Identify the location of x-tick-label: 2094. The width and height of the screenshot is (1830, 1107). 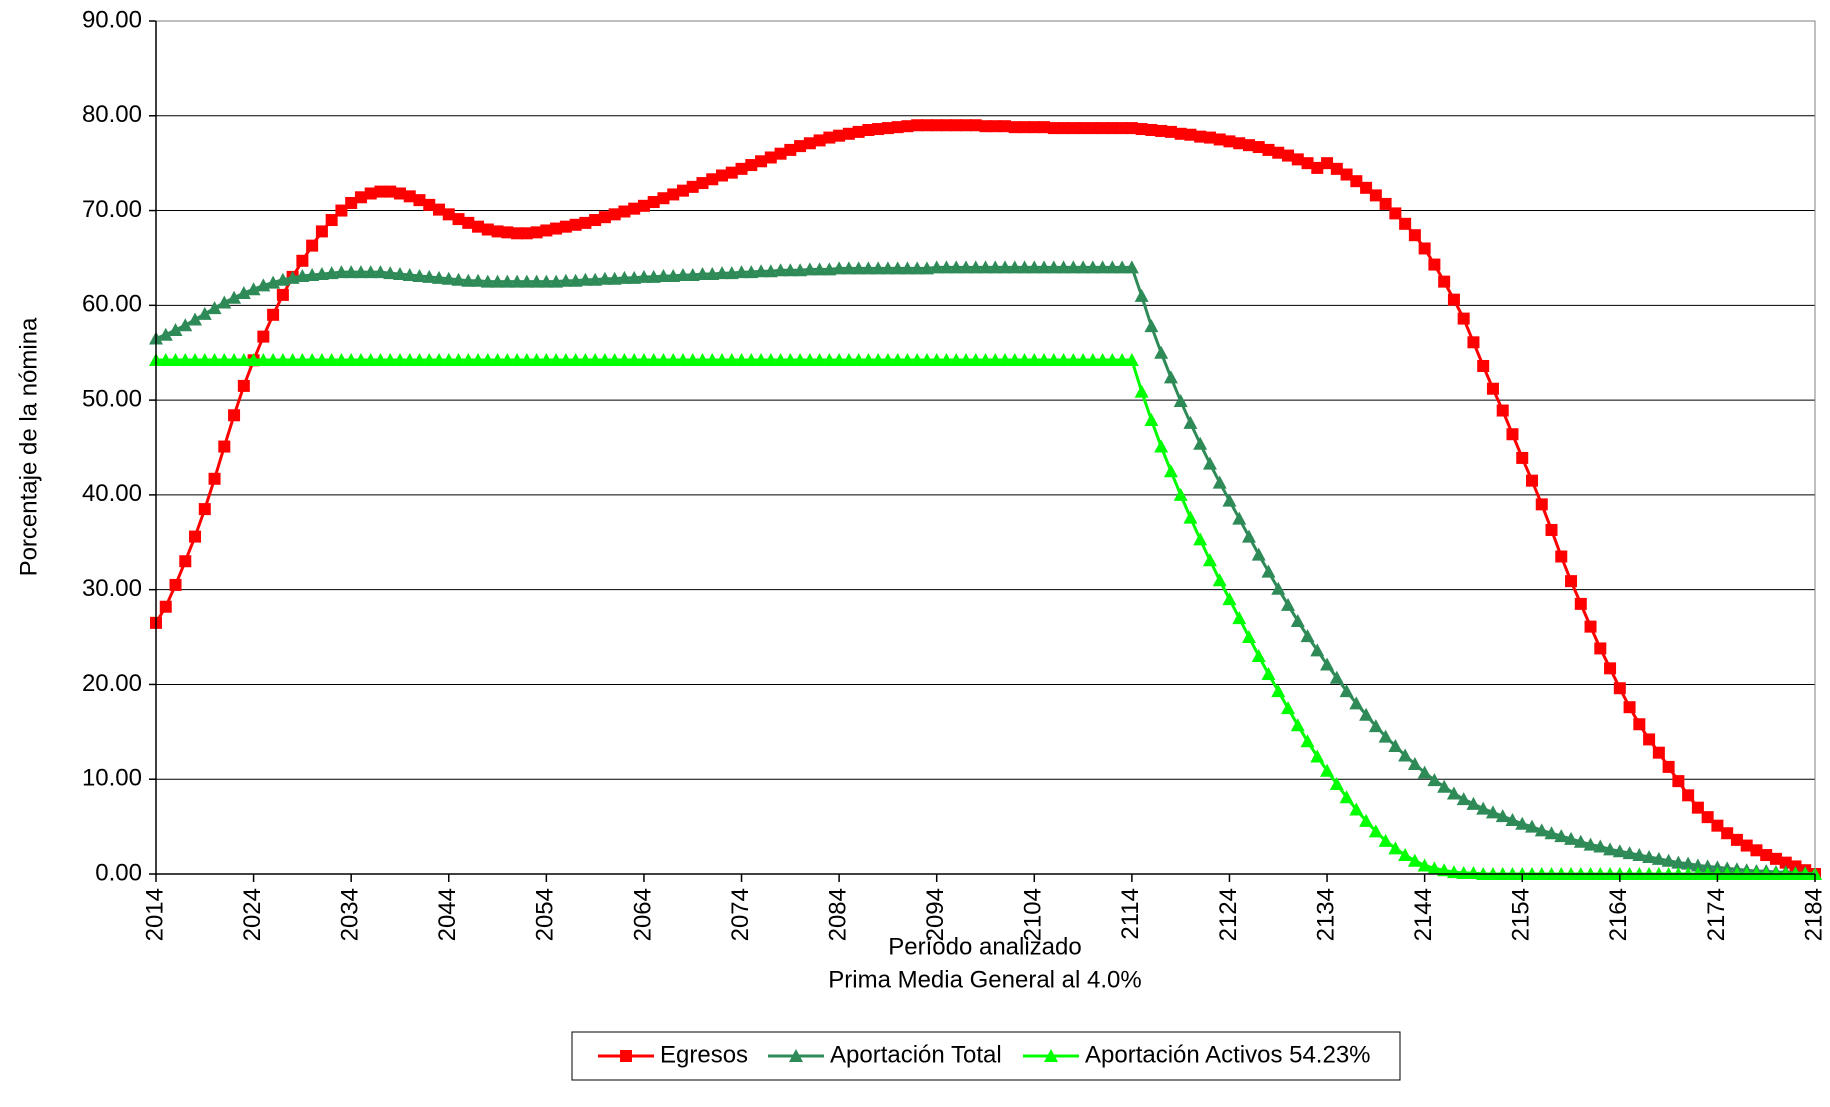
(935, 914).